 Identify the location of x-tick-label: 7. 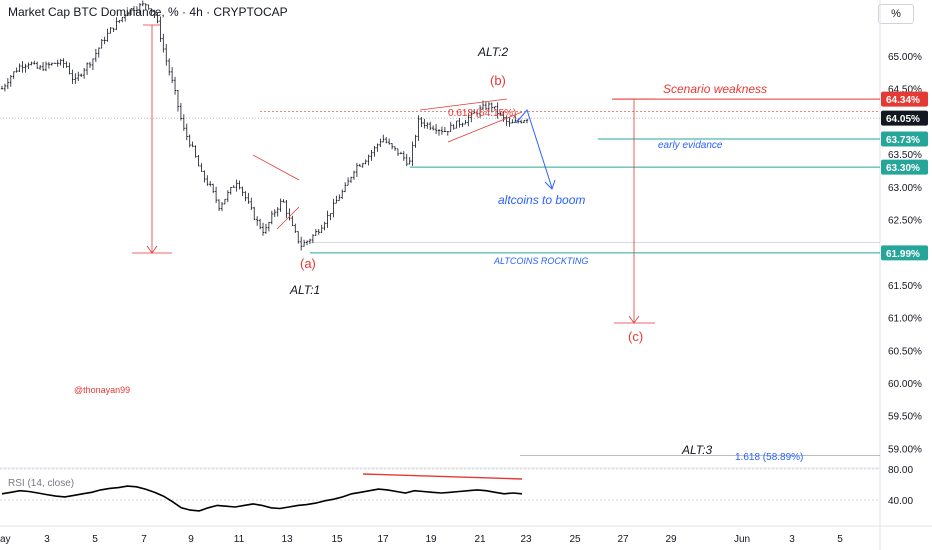
(144, 539).